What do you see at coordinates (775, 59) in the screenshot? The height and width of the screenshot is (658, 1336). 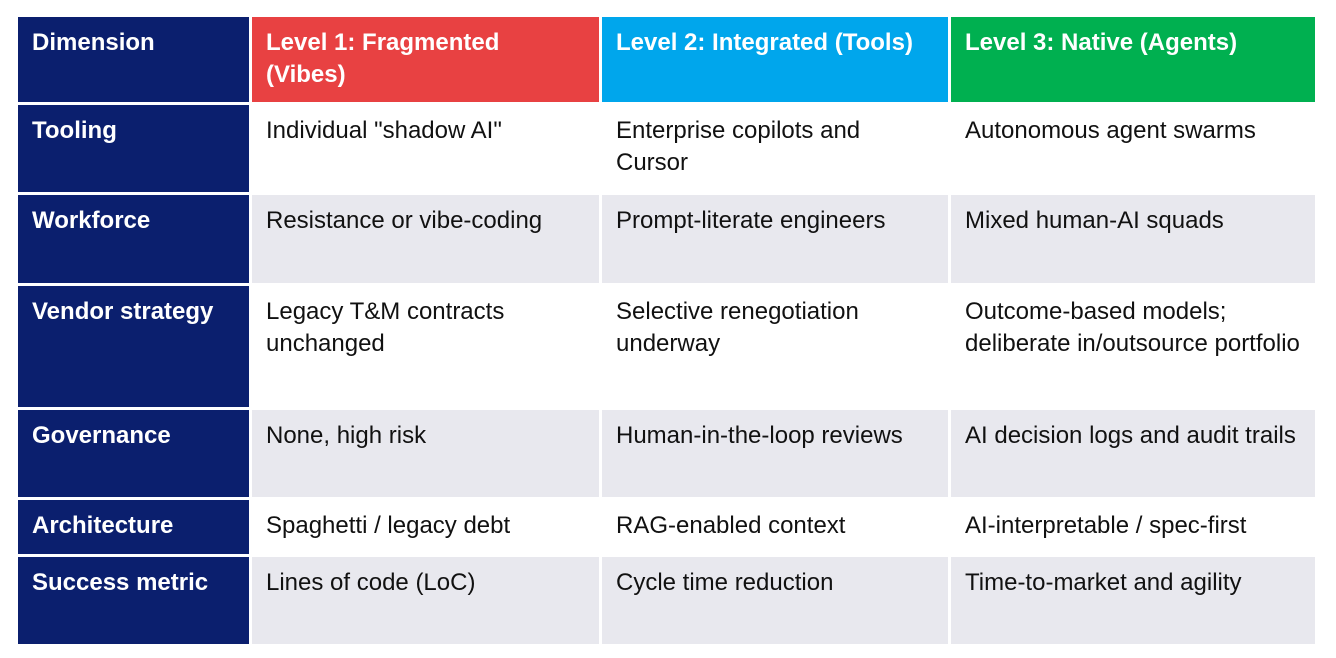 I see `header-cell: Level 2: Integrated (Tools)` at bounding box center [775, 59].